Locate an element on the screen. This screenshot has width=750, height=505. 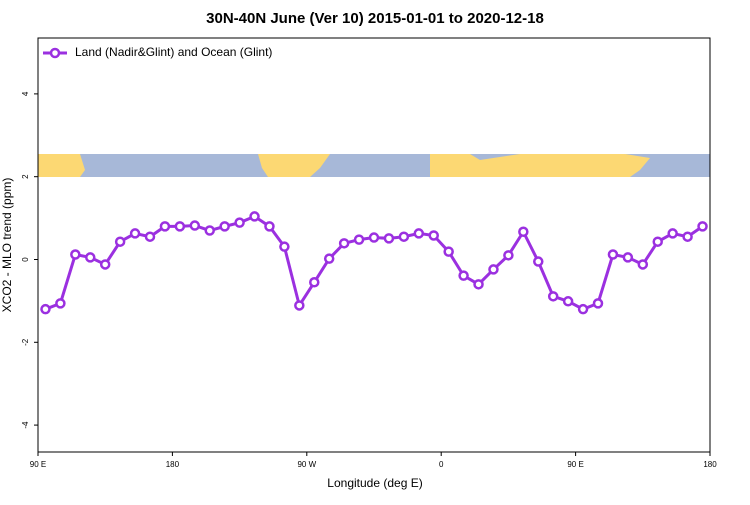
legend-marker is located at coordinates (55, 53).